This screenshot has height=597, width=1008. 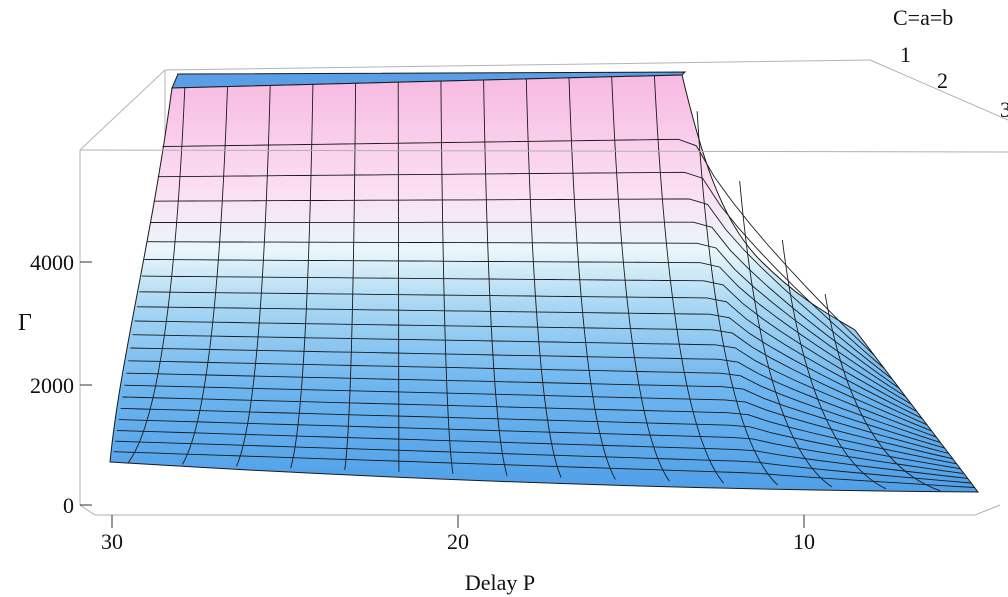 I want to click on z-tick-label: 1, so click(x=905, y=54).